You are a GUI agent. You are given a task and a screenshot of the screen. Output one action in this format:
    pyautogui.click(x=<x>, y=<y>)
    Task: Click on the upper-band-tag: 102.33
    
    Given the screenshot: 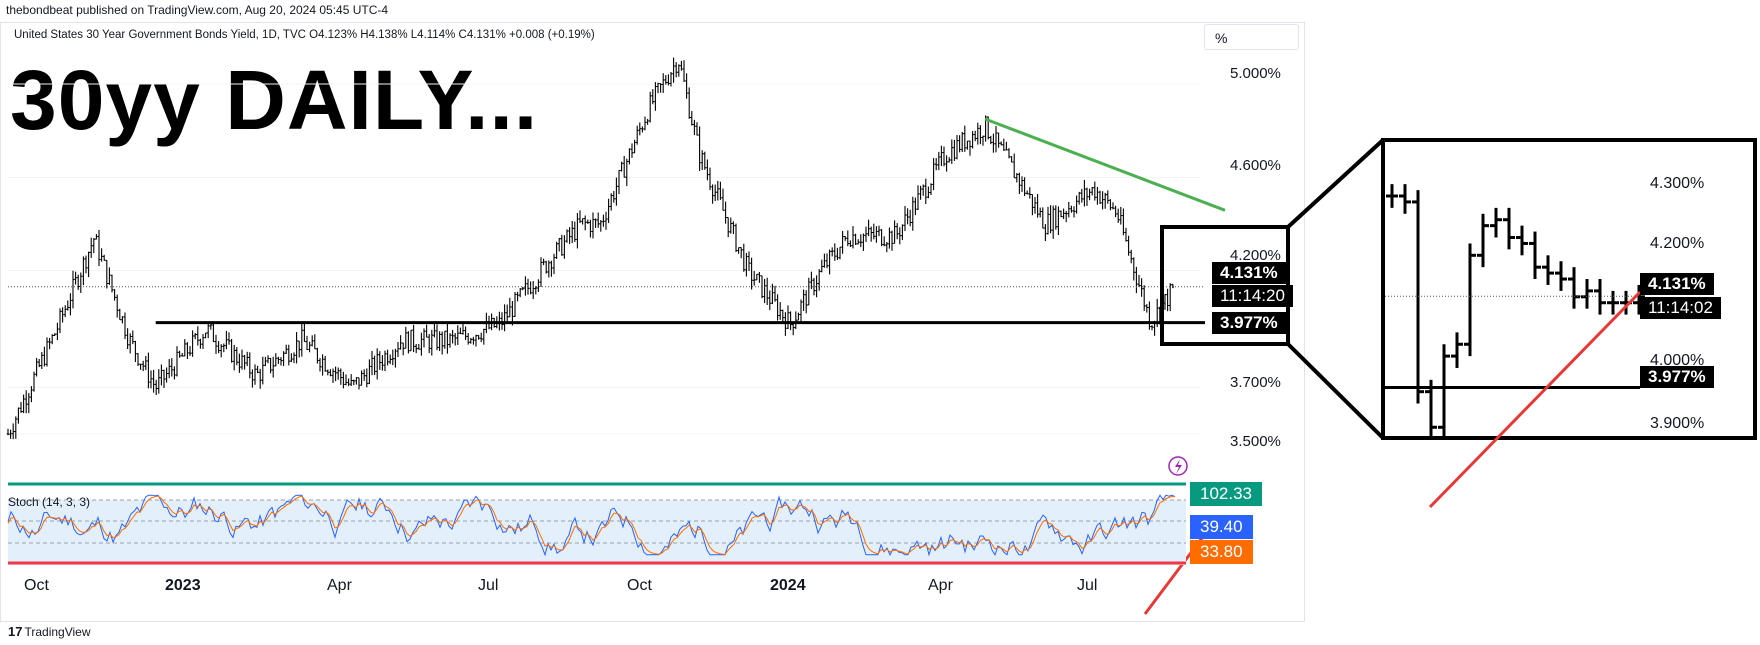 What is the action you would take?
    pyautogui.click(x=1226, y=494)
    